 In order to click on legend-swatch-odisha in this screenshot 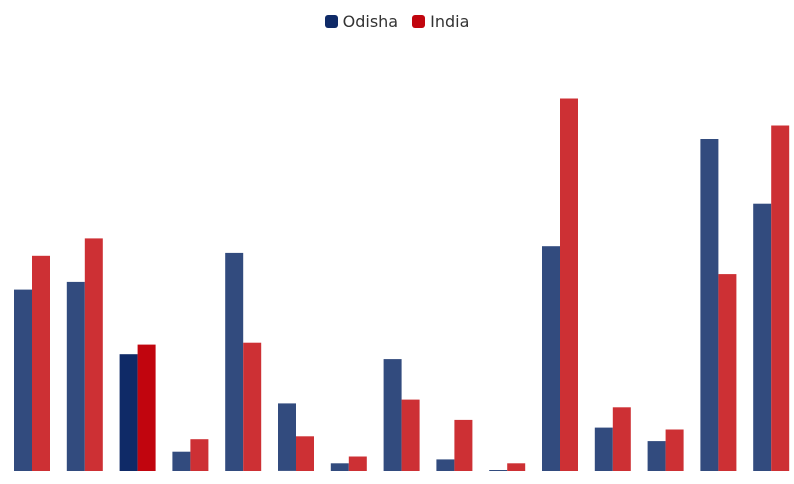, I will do `click(331, 21)`.